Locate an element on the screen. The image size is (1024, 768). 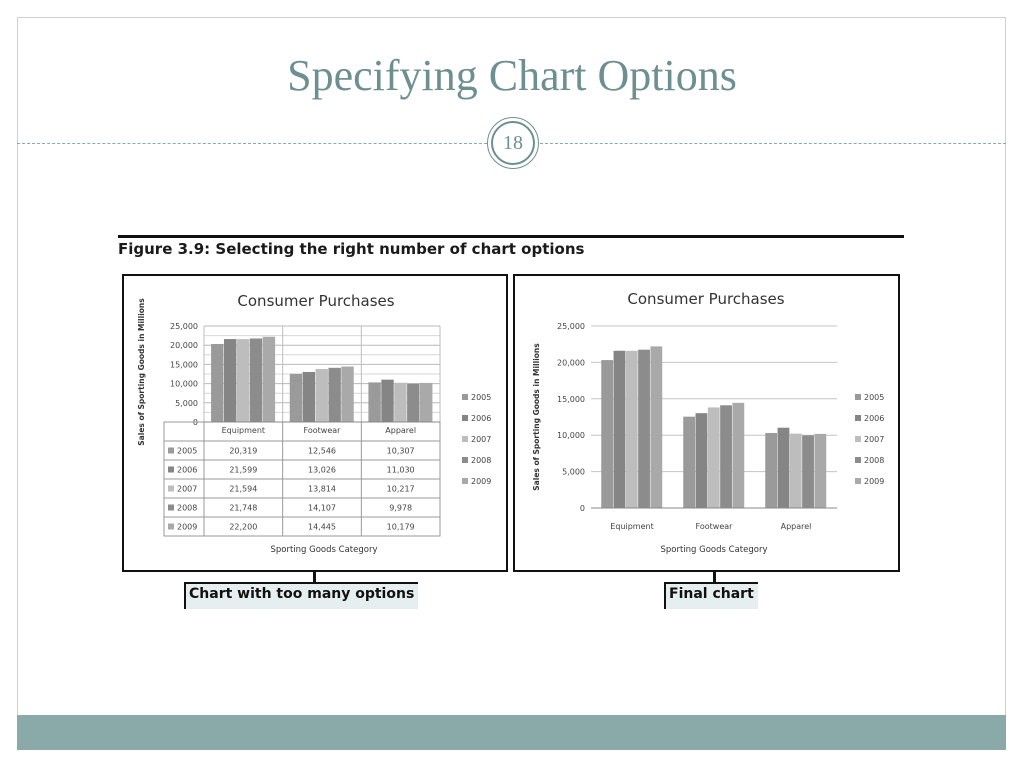
title-divider-right is located at coordinates (773, 143).